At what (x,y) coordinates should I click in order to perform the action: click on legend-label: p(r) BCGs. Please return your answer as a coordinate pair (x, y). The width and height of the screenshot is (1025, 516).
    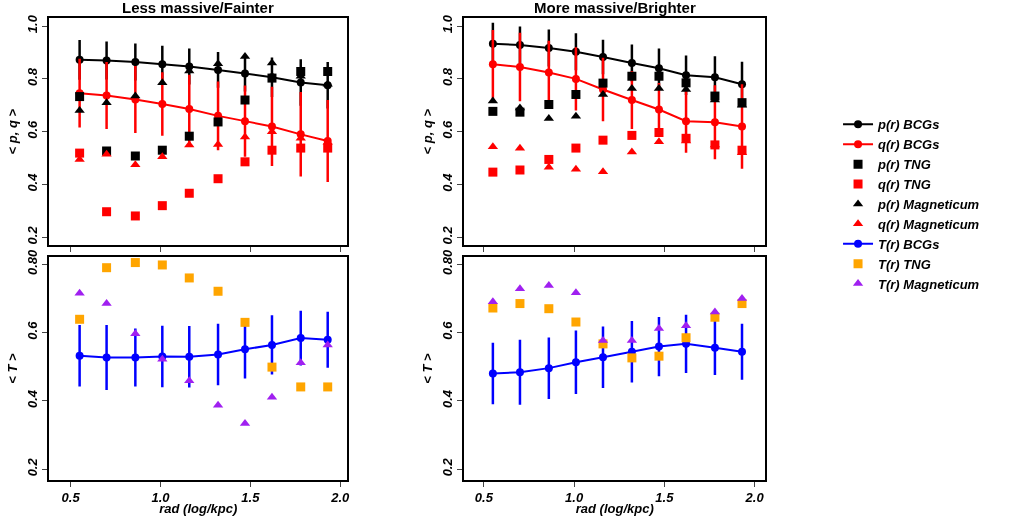
    Looking at the image, I should click on (908, 125).